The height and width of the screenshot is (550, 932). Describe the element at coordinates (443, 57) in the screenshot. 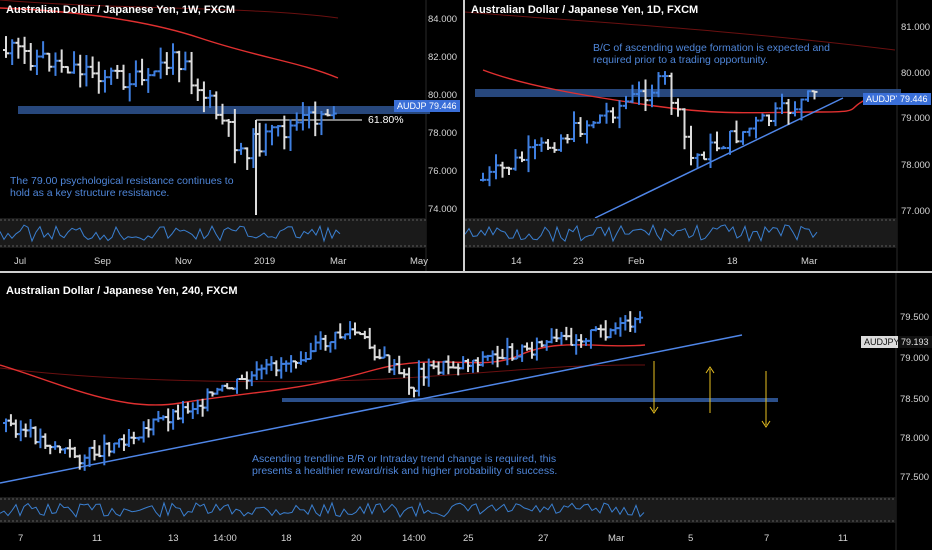

I see `weekly-y-tick-1: 82.000` at that location.